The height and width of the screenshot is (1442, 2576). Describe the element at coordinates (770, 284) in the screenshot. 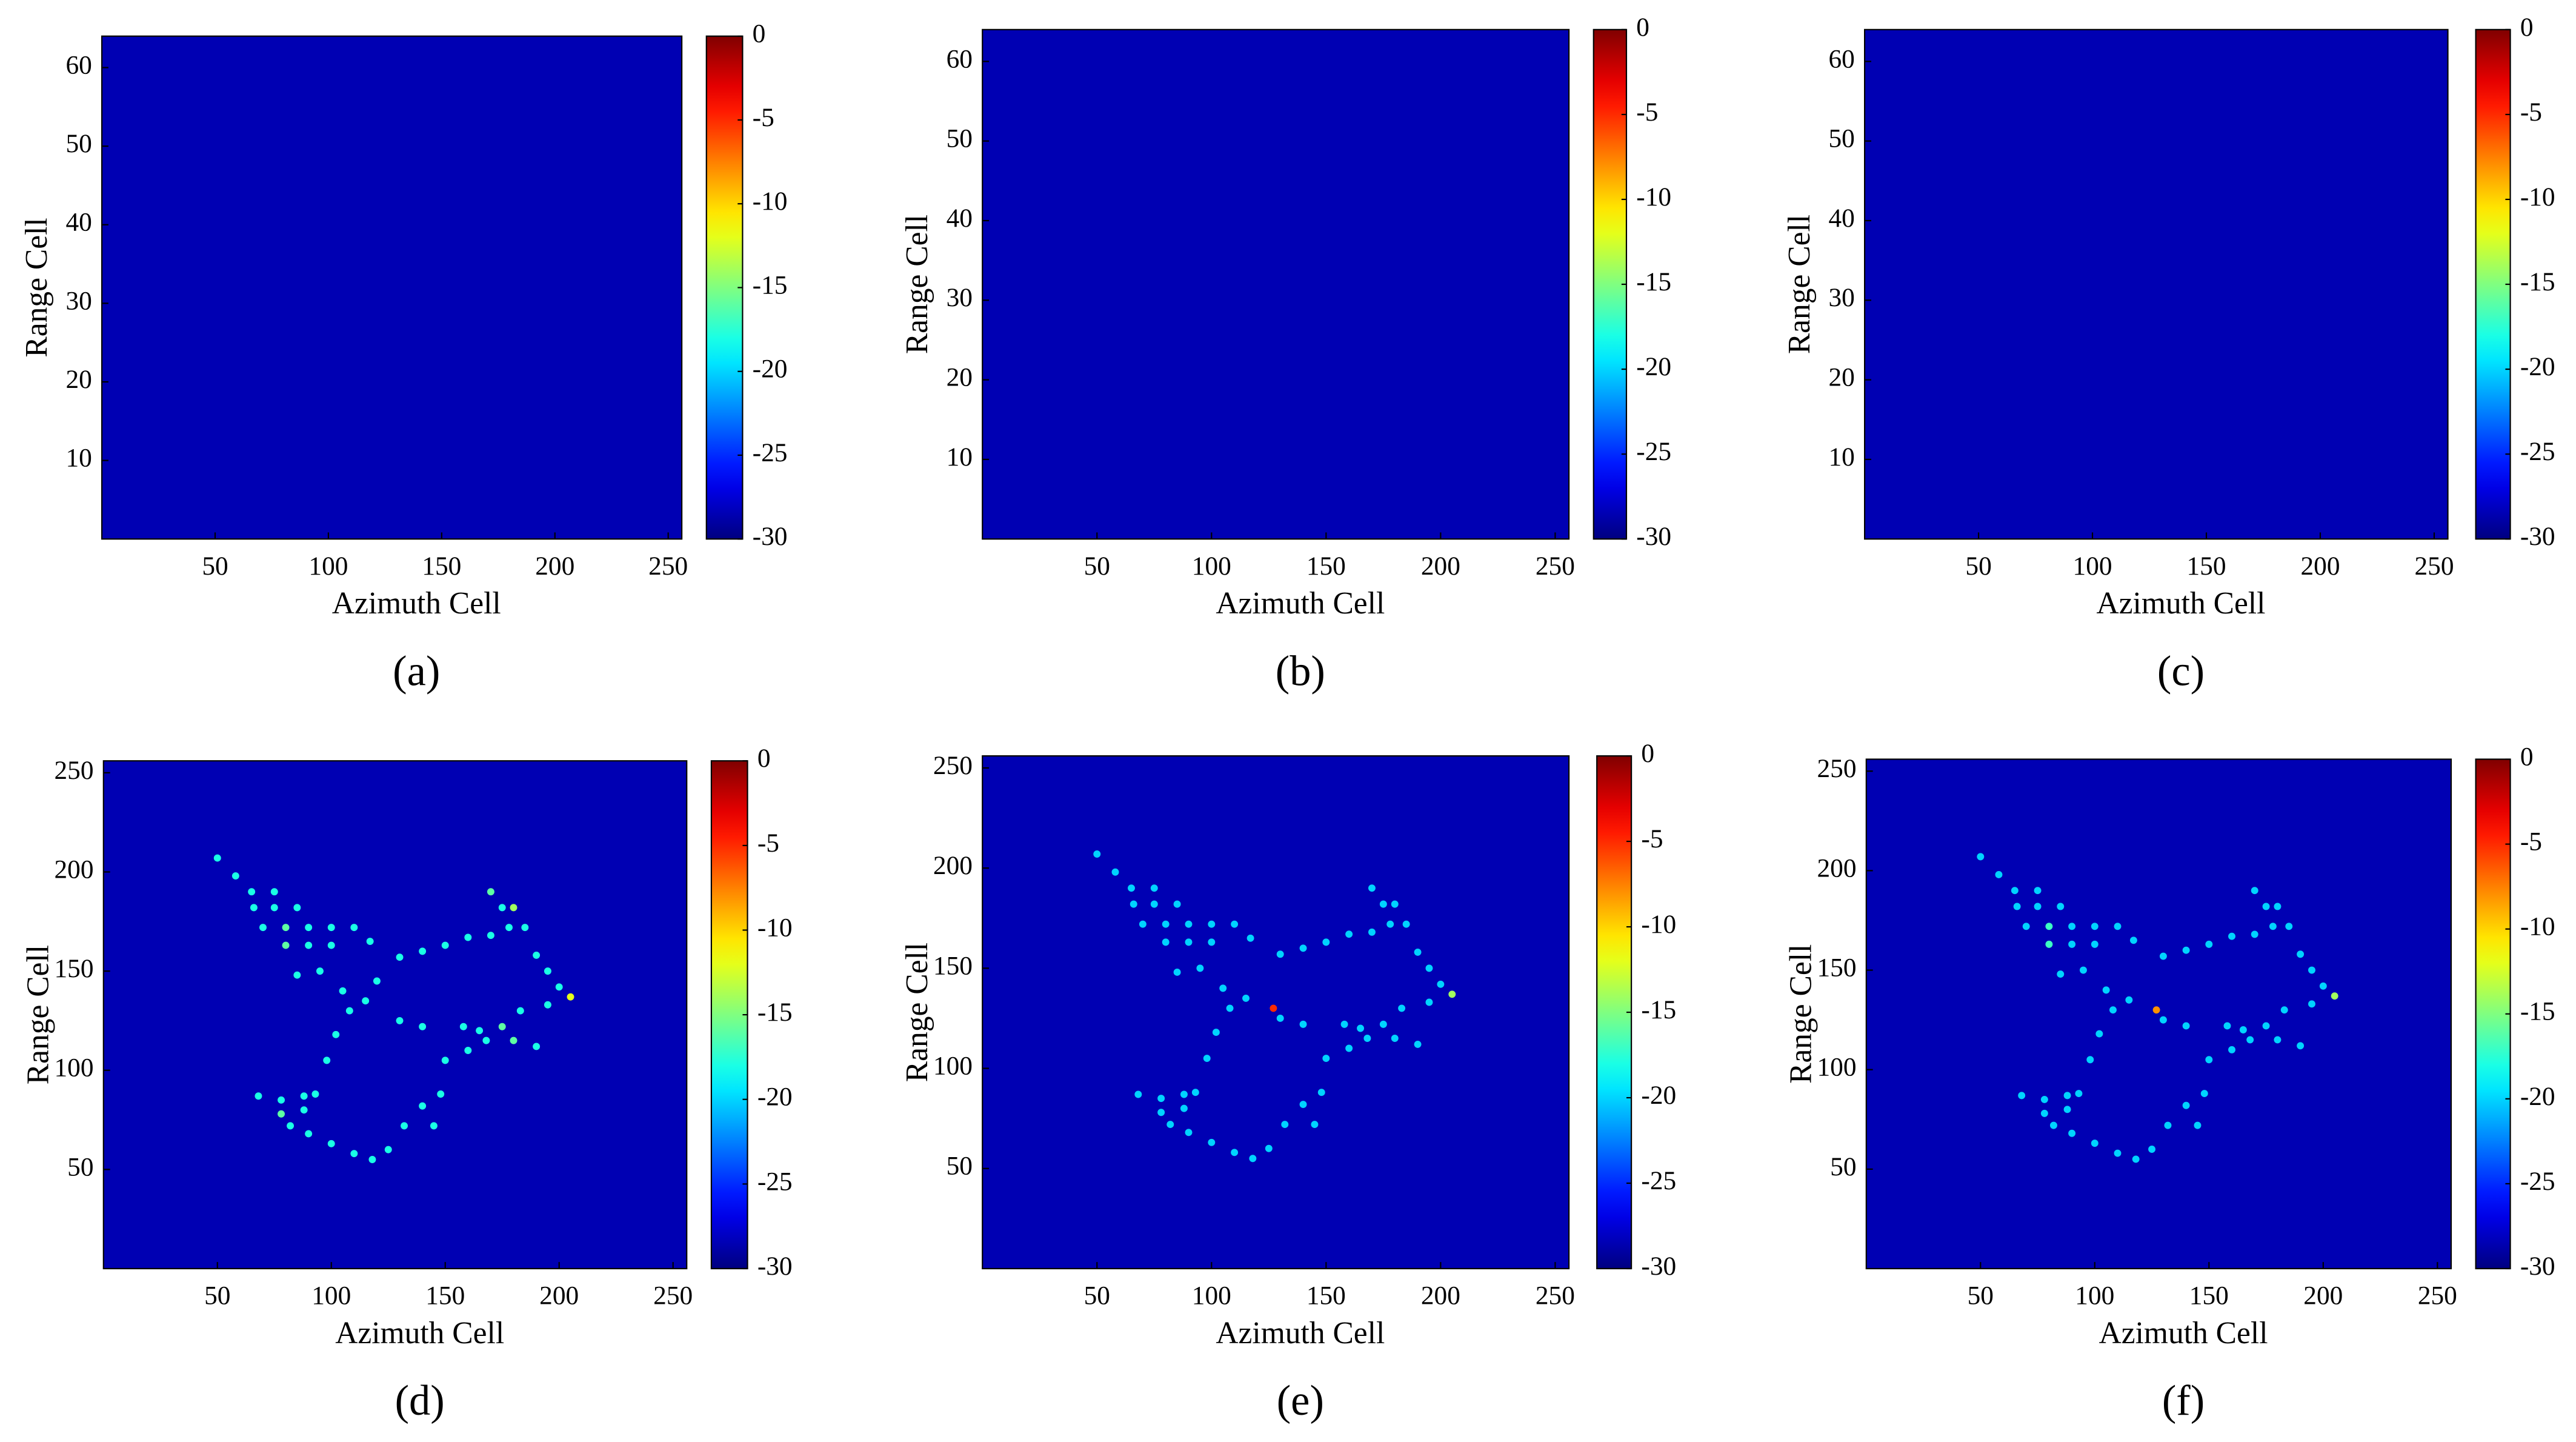

I see `colorbar-tick-label: -15` at that location.